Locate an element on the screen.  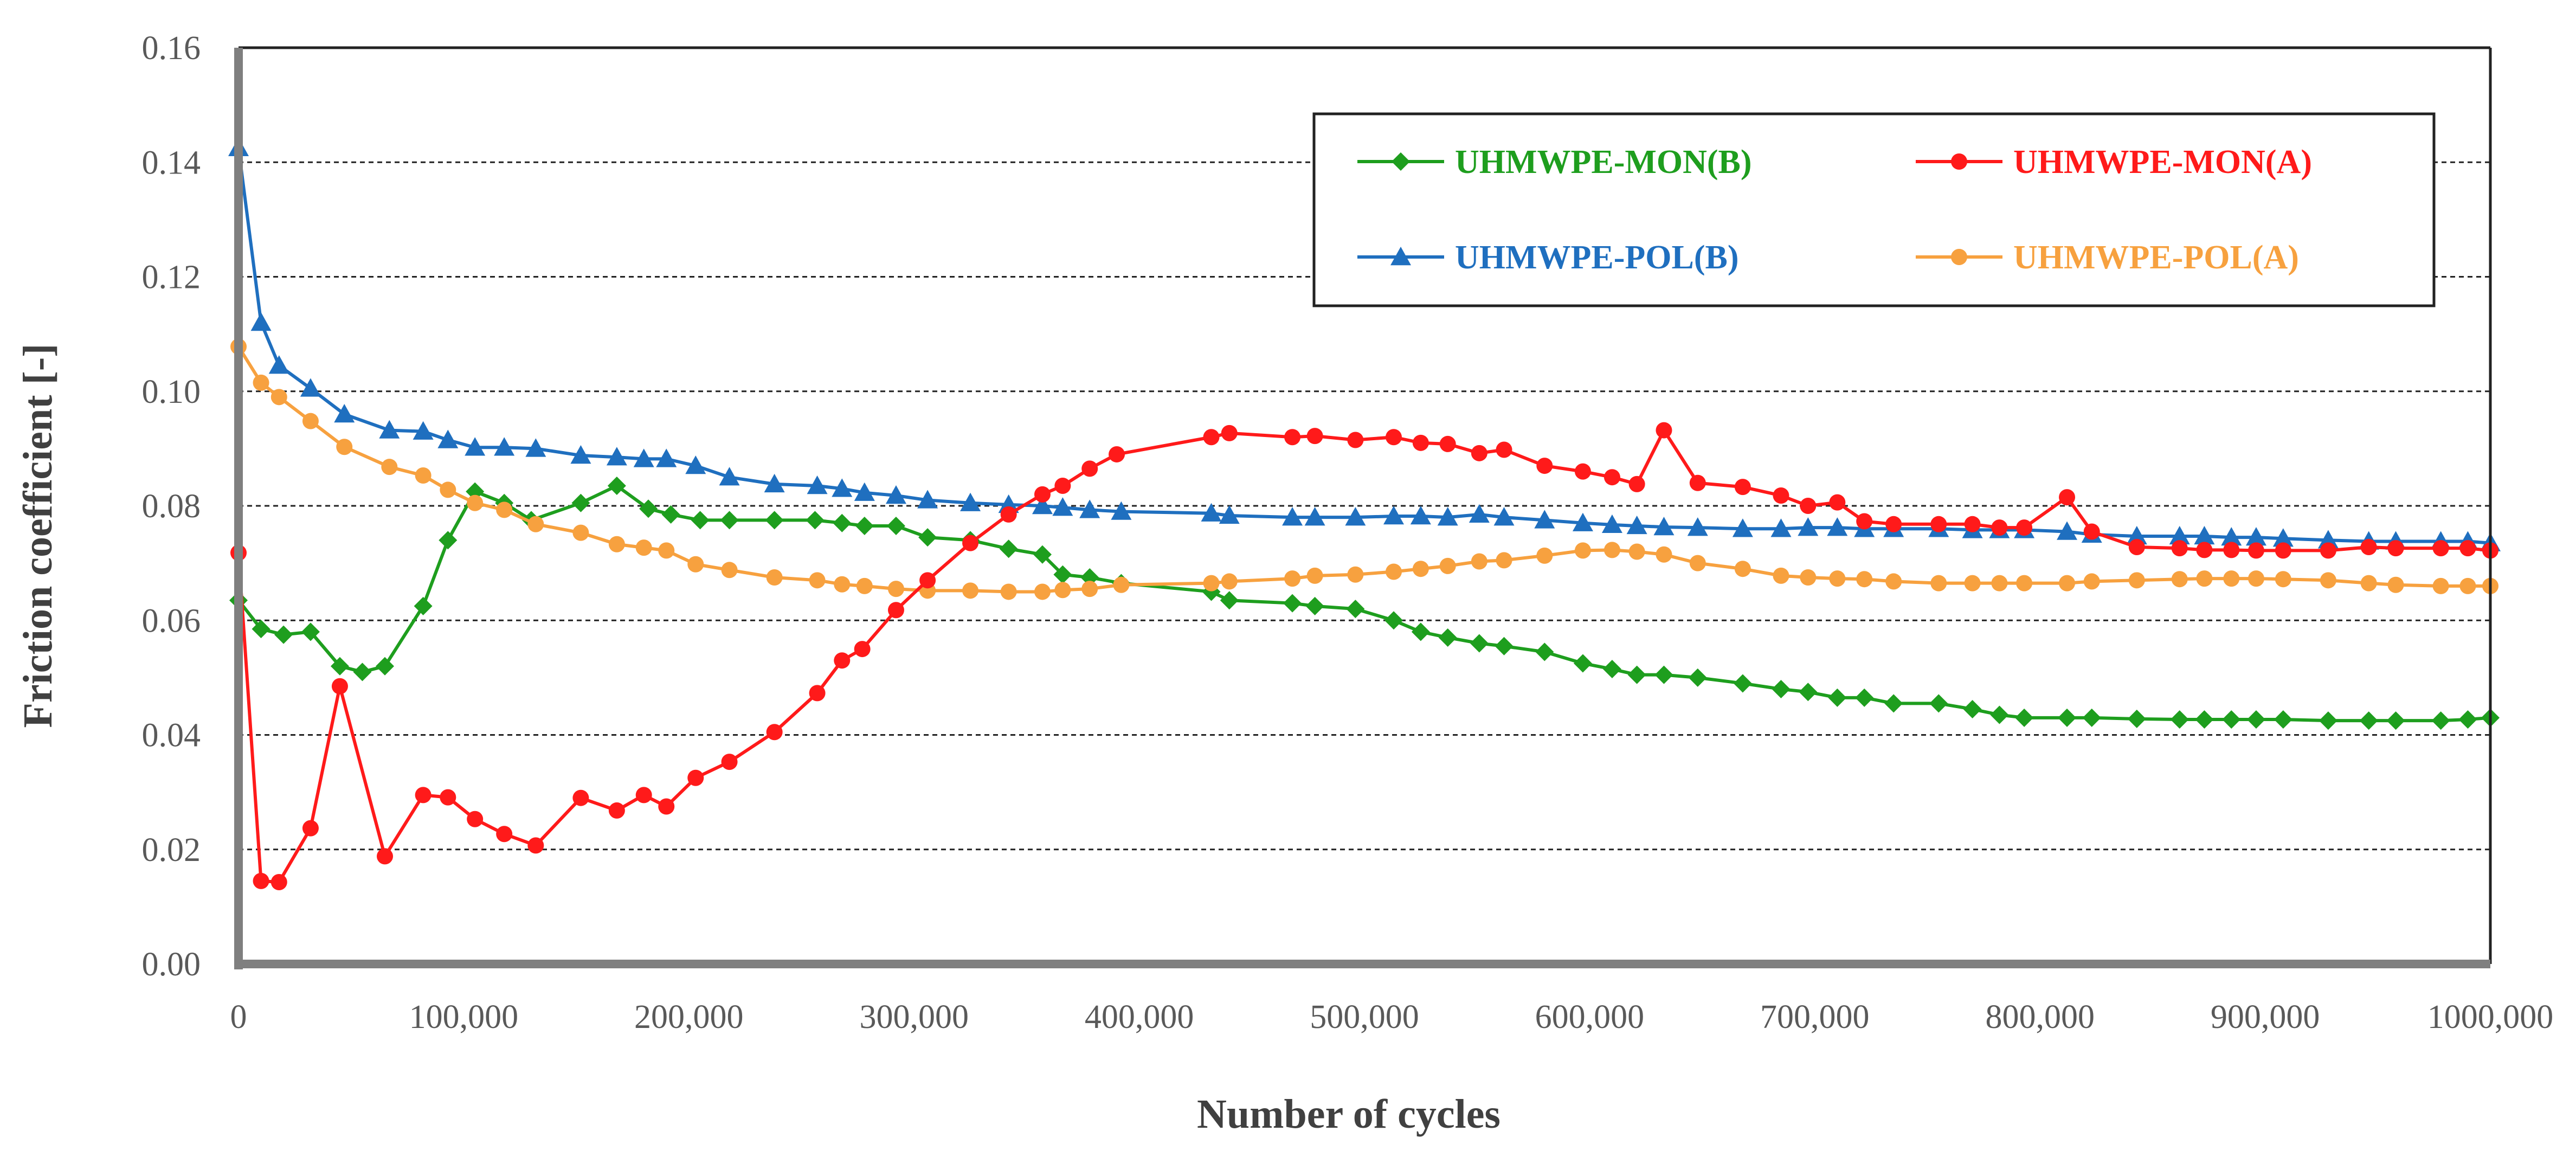
x-tick-label: 500,000 is located at coordinates (1364, 1017).